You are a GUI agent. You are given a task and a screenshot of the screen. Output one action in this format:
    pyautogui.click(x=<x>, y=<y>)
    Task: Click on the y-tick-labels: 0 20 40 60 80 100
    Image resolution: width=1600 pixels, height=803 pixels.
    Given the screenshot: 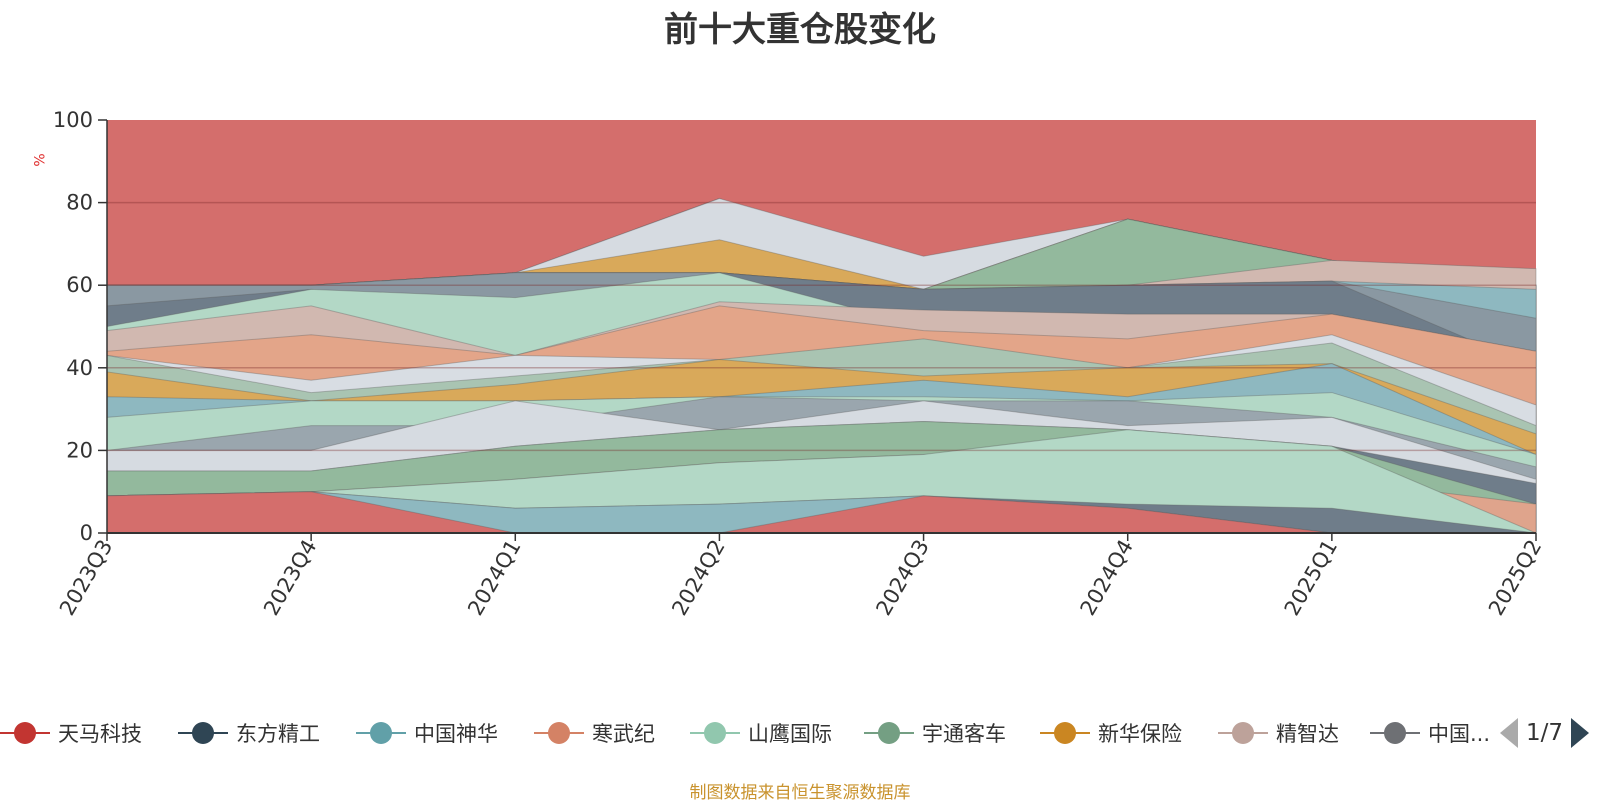 What is the action you would take?
    pyautogui.click(x=80, y=326)
    